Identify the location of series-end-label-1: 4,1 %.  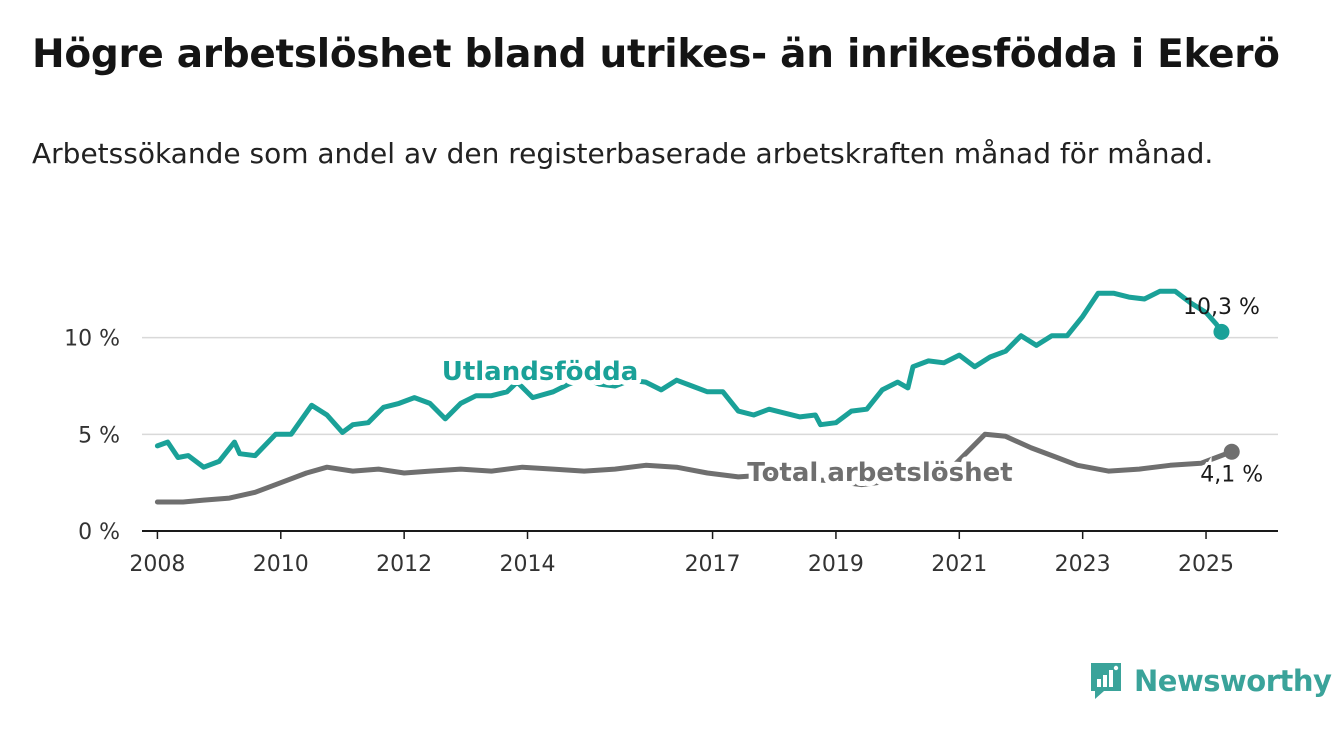
(1231, 475).